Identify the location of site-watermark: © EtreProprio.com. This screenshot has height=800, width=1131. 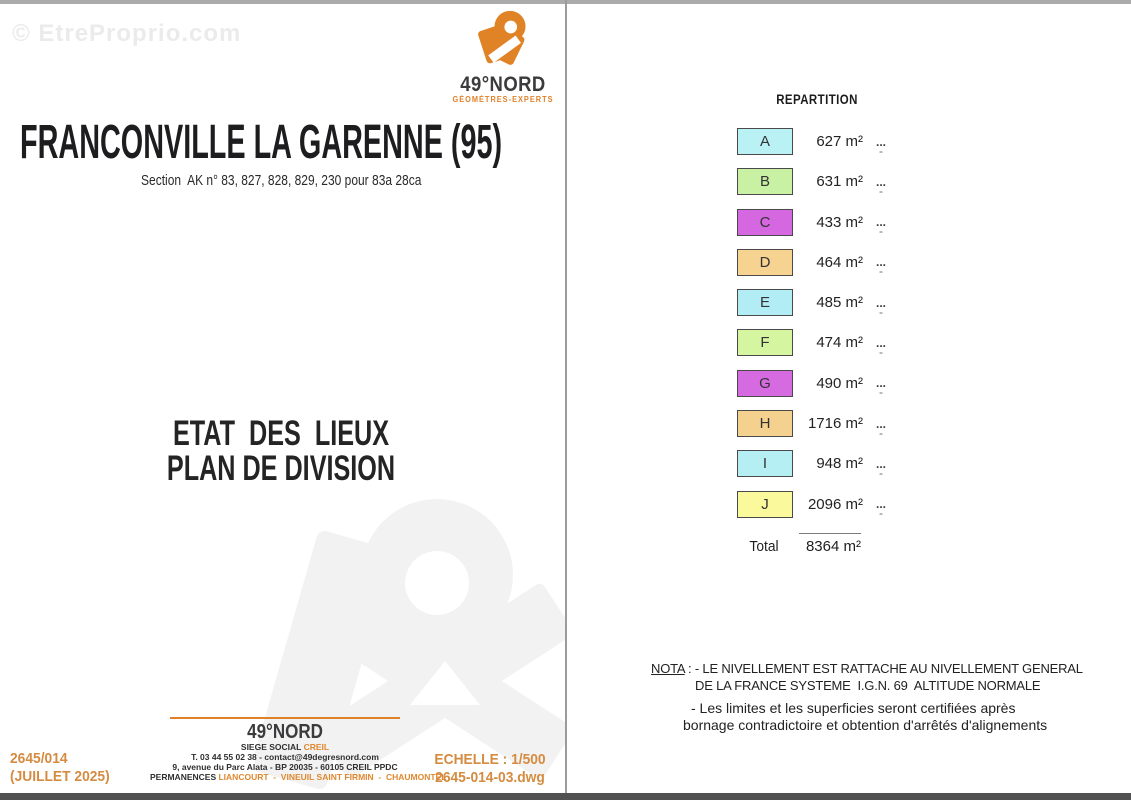
(127, 33).